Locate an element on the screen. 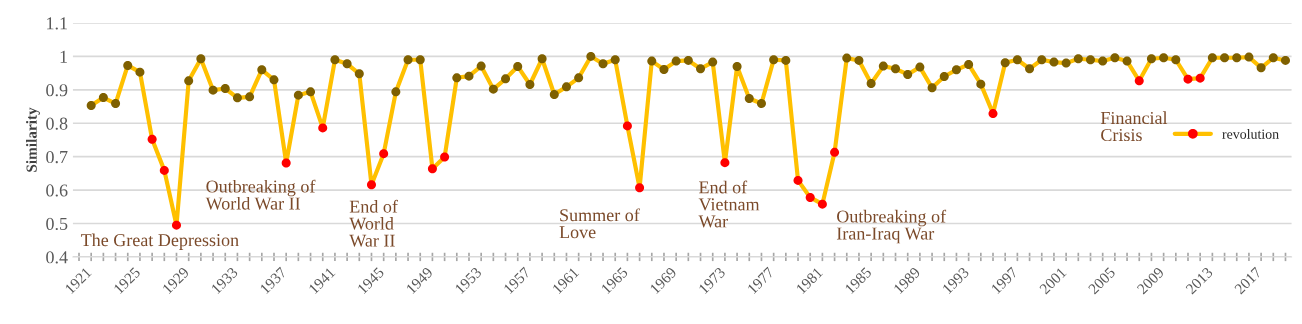 This screenshot has width=1302, height=324. annotation: Outbreaking of World War II is located at coordinates (260, 194).